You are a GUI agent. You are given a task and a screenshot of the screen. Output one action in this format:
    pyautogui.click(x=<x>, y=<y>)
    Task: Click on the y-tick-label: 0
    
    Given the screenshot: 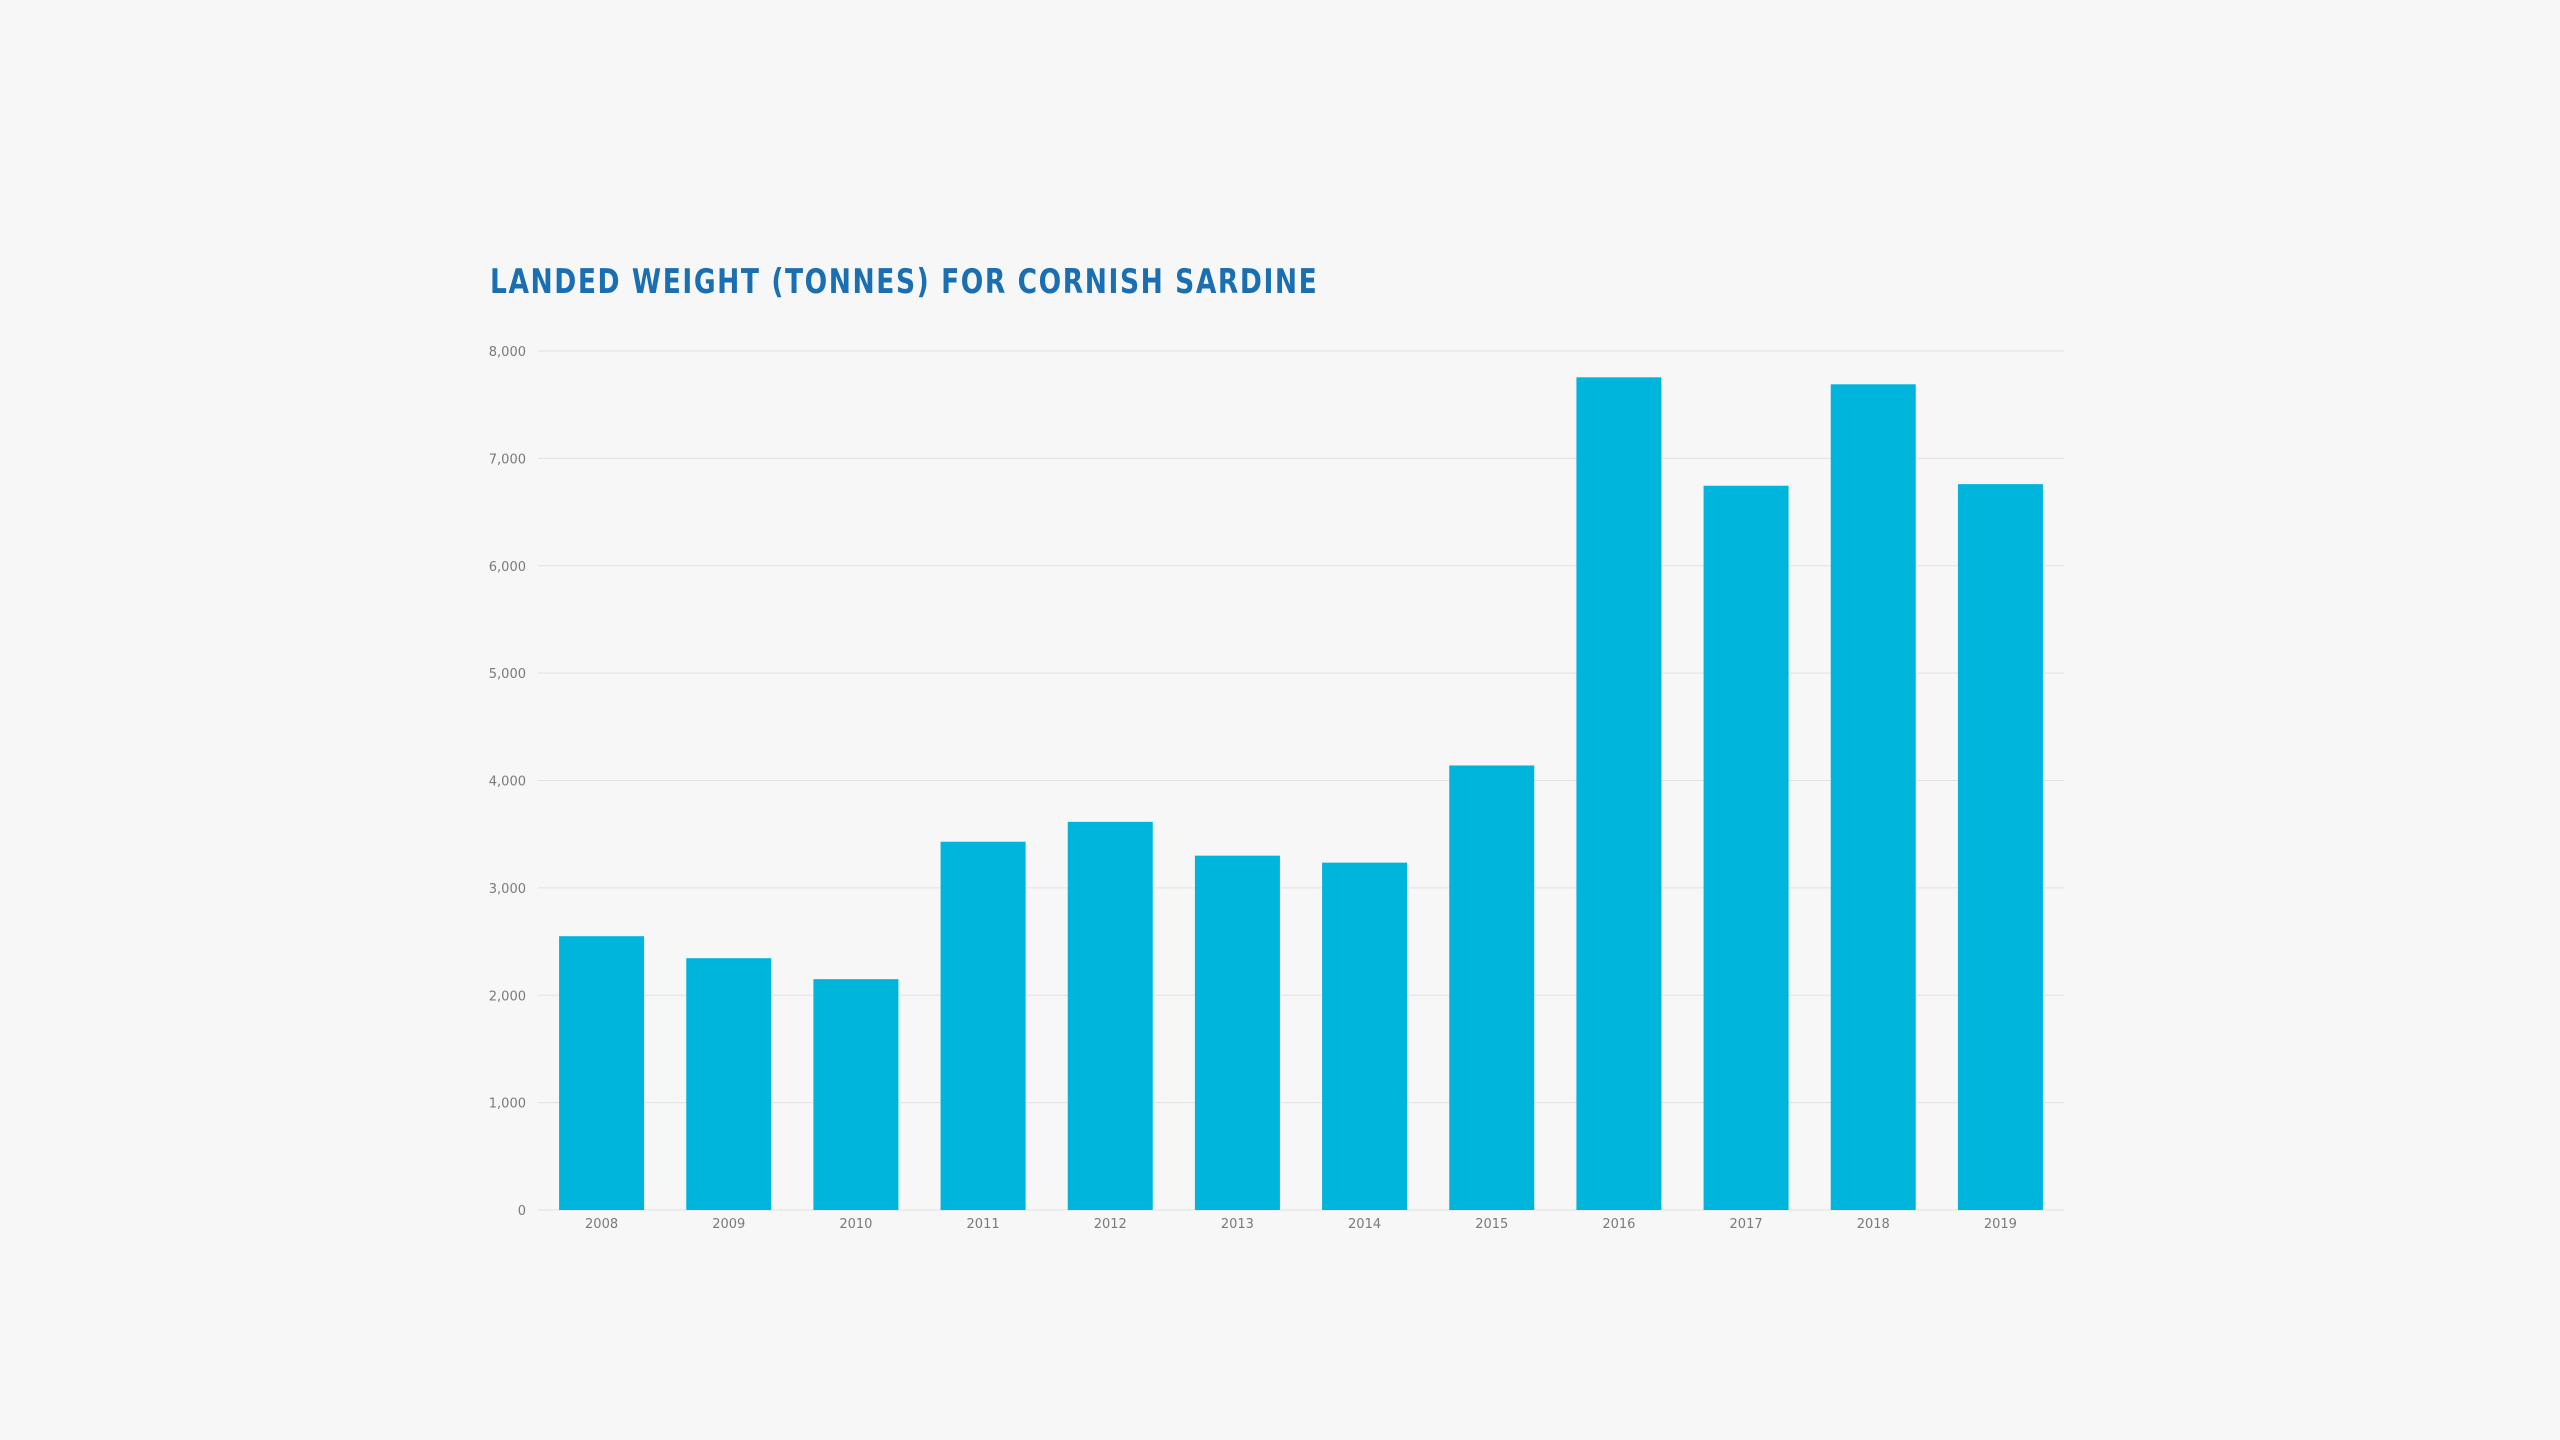 What is the action you would take?
    pyautogui.click(x=522, y=1211)
    